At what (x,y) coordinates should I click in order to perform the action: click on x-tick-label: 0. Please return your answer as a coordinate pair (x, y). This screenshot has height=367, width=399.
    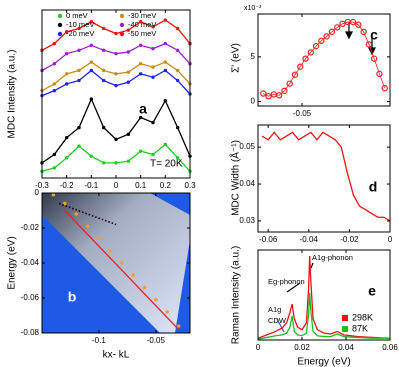
    Looking at the image, I should click on (258, 347).